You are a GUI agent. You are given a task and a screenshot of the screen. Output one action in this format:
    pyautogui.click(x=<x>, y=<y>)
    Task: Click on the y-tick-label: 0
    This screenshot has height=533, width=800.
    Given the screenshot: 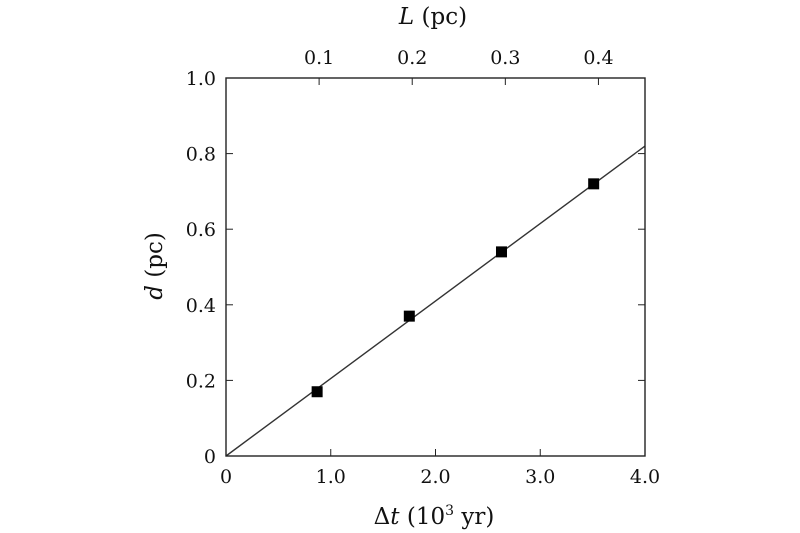 What is the action you would take?
    pyautogui.click(x=210, y=457)
    